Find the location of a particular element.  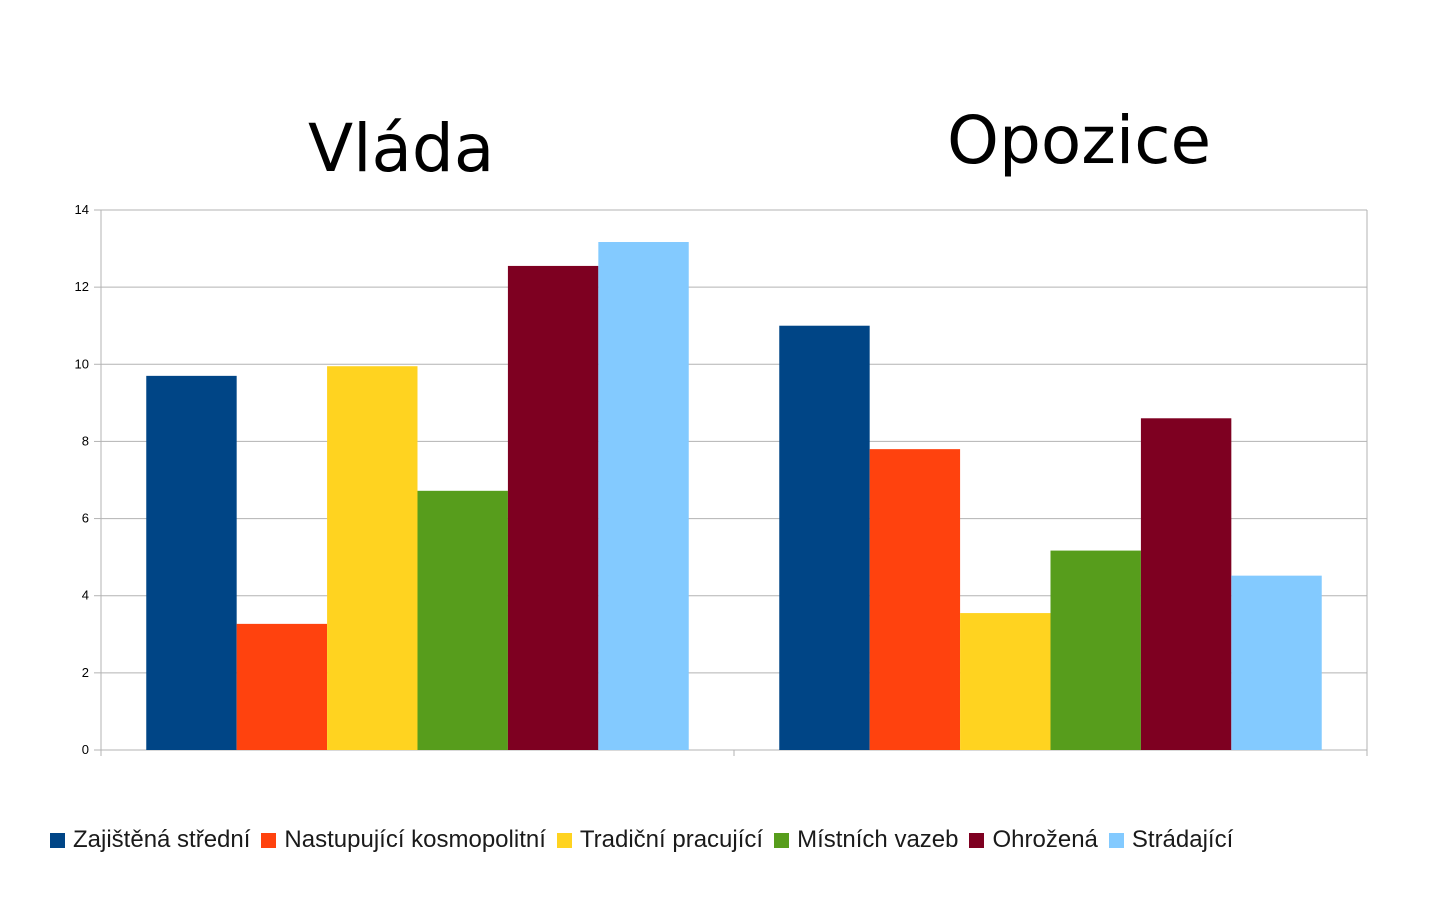

y-tick-label: 4 is located at coordinates (85, 595).